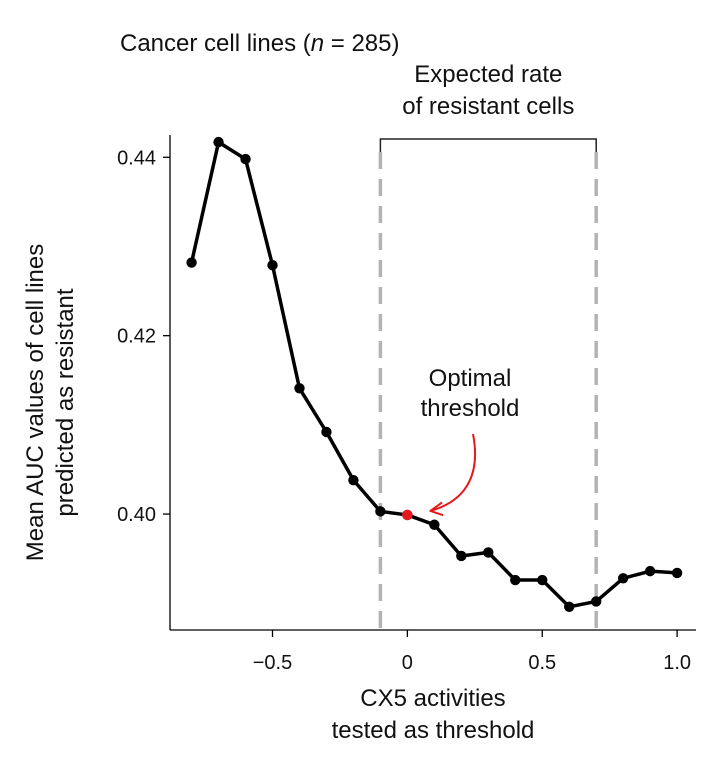 The image size is (716, 762). Describe the element at coordinates (488, 74) in the screenshot. I see `bracket-label-line: Expected rate` at that location.